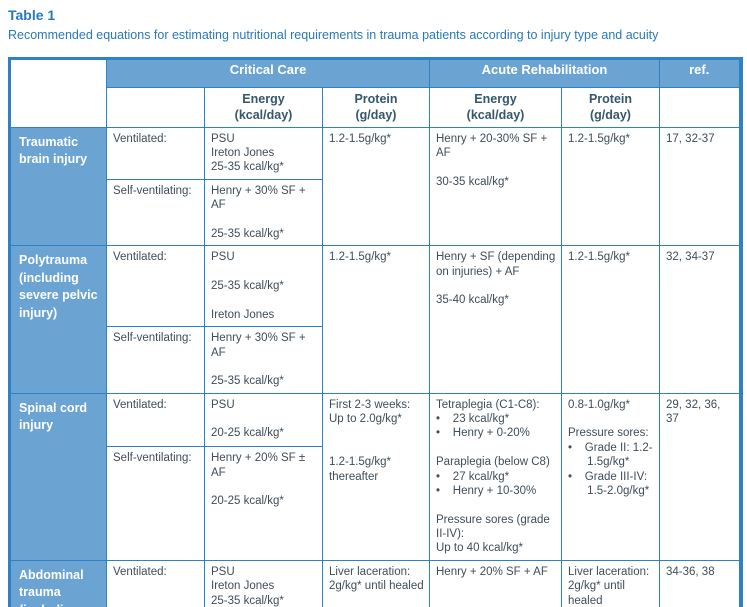 This screenshot has height=607, width=747. I want to click on cc-energy-ventilated-cell: PSU 25-35 kcal/kg* Ireton Jones, so click(263, 286).